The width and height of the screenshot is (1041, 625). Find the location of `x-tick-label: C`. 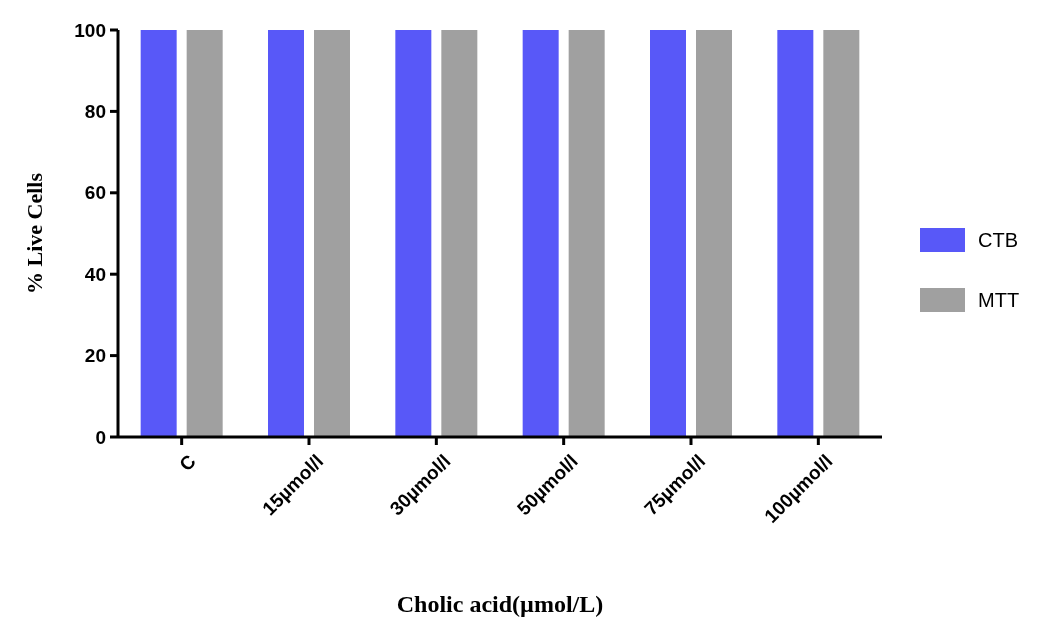

x-tick-label: C is located at coordinates (188, 462).